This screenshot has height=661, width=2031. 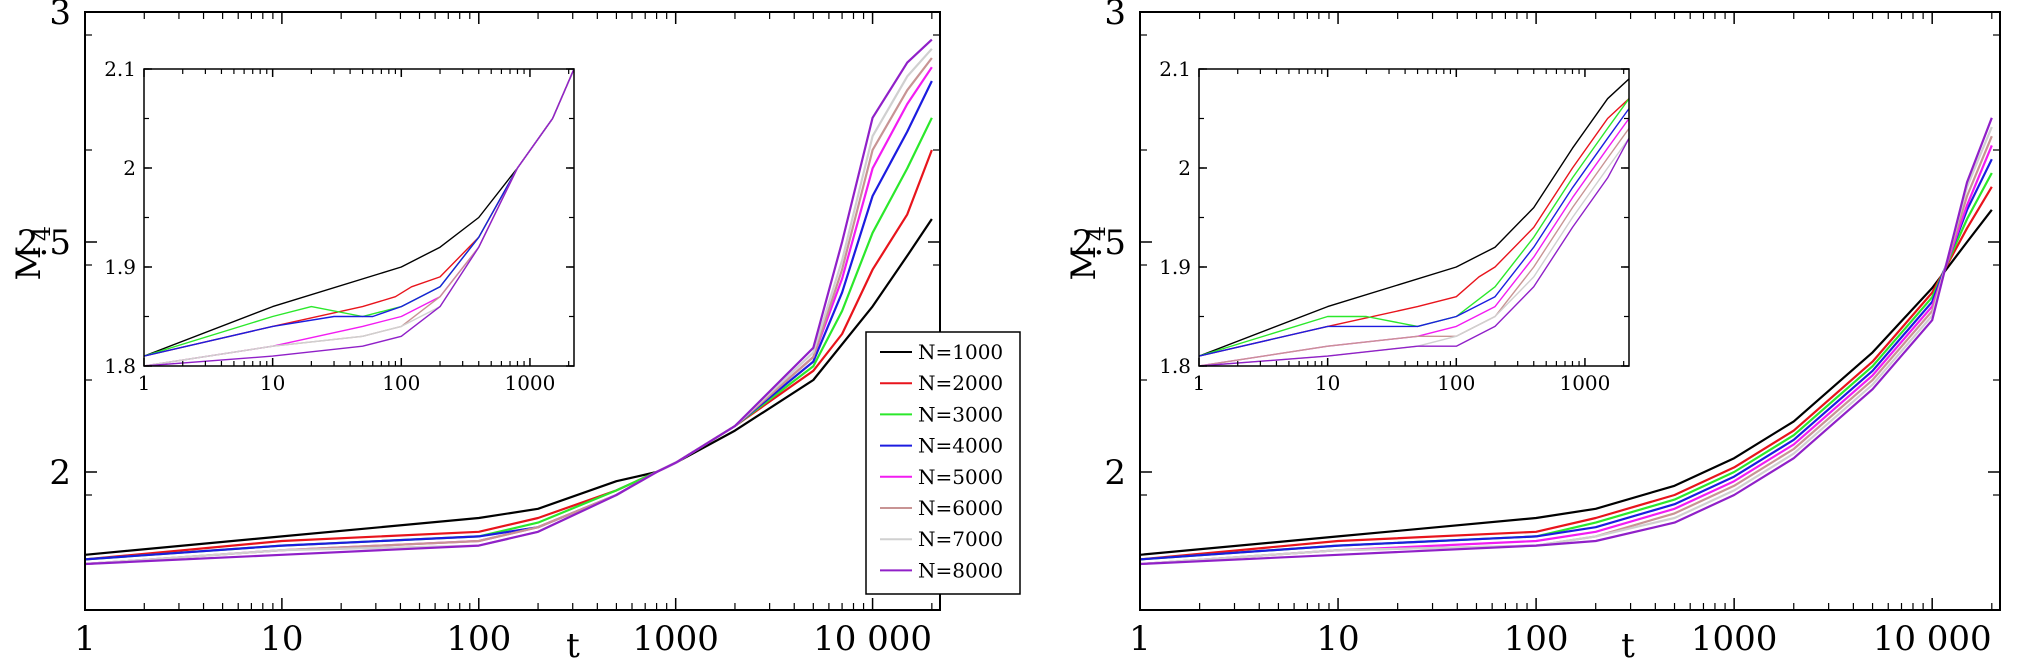 I want to click on legend-entry: N=6000, so click(x=941, y=508).